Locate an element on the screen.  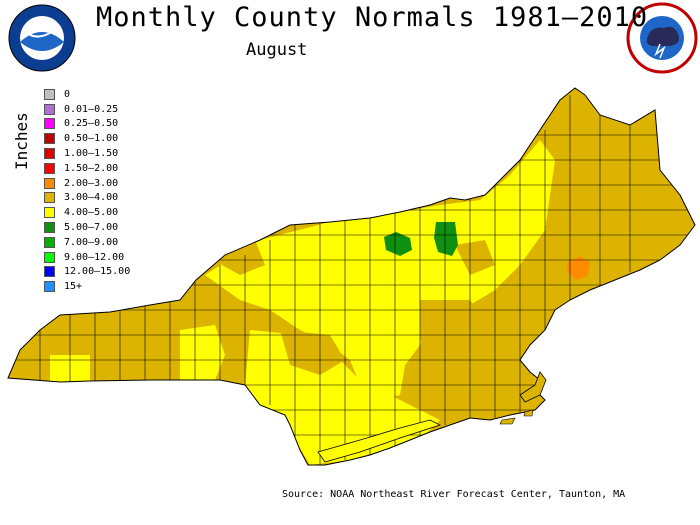
legend-item: 1.50–2.00 is located at coordinates (87, 168).